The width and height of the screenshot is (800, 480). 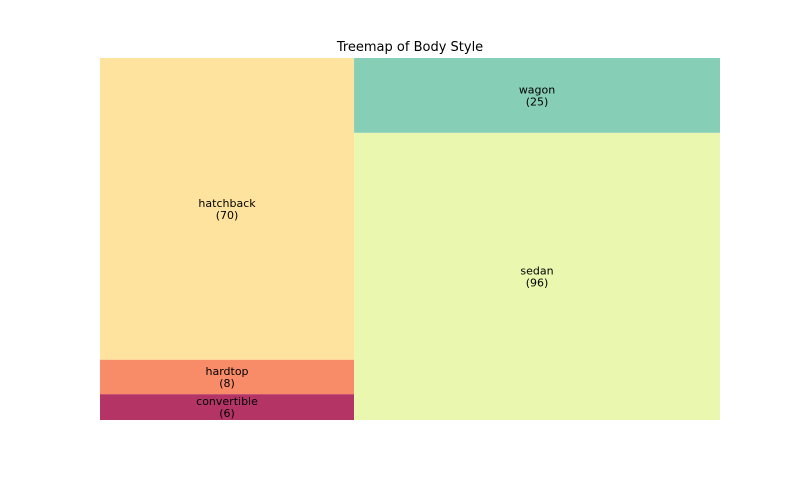 What do you see at coordinates (227, 215) in the screenshot?
I see `tile-value-hatchback: (70)` at bounding box center [227, 215].